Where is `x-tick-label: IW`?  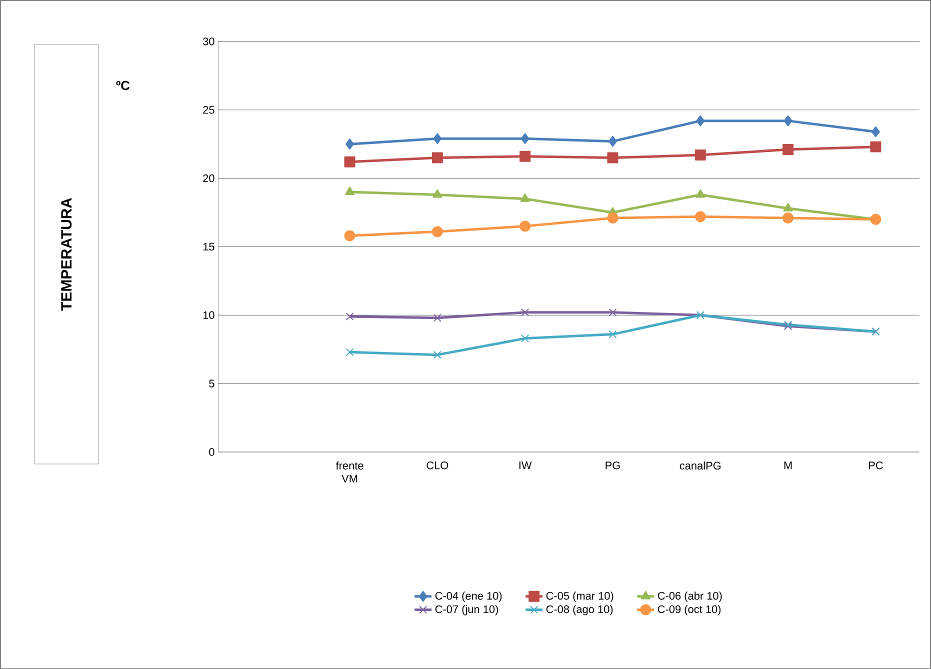 x-tick-label: IW is located at coordinates (525, 465).